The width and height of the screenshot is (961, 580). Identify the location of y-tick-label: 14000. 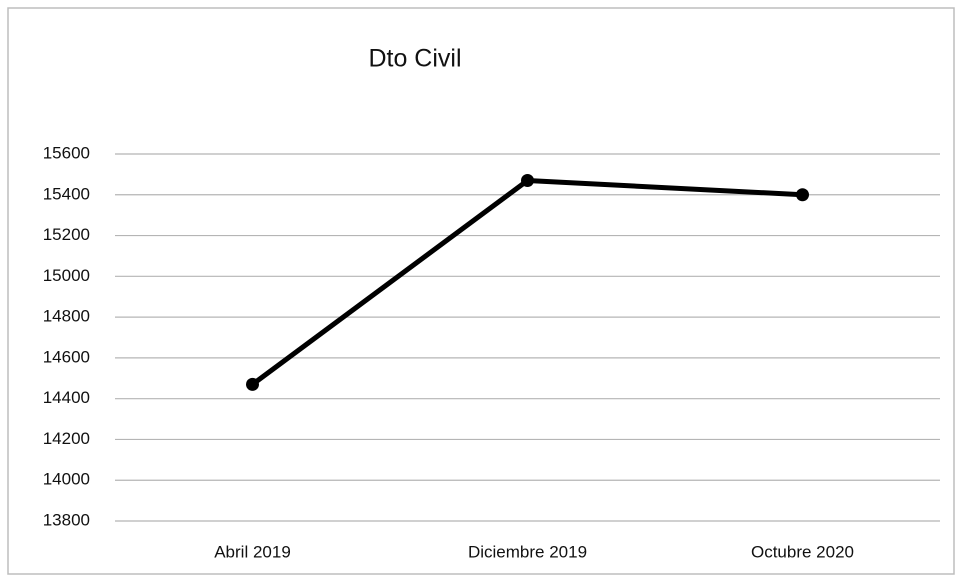
(66, 479).